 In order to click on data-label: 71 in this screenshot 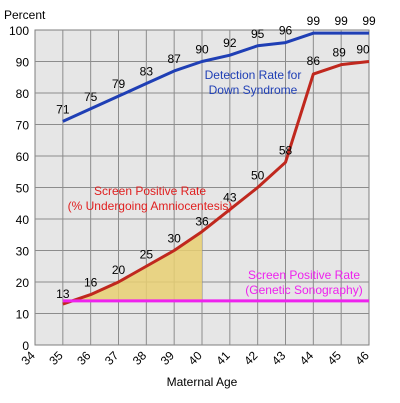, I will do `click(63, 109)`.